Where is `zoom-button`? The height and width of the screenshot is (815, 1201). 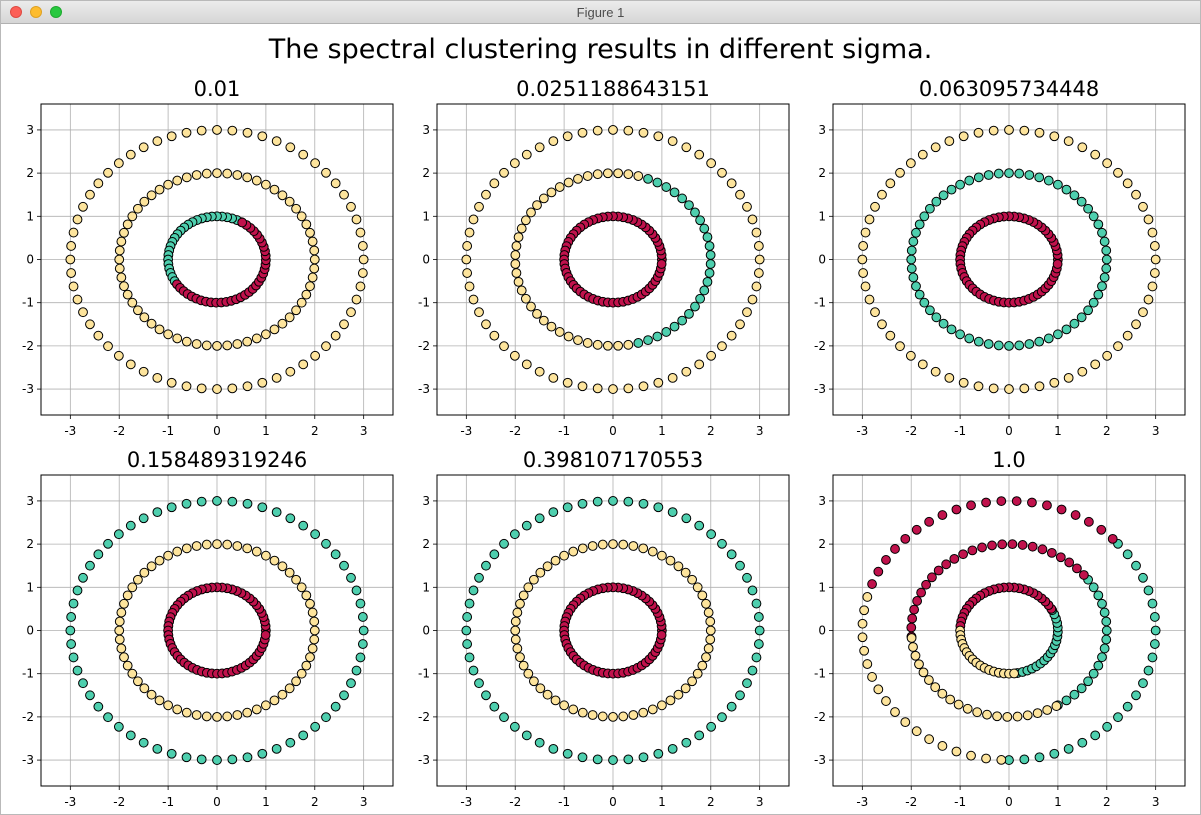
zoom-button is located at coordinates (56, 12).